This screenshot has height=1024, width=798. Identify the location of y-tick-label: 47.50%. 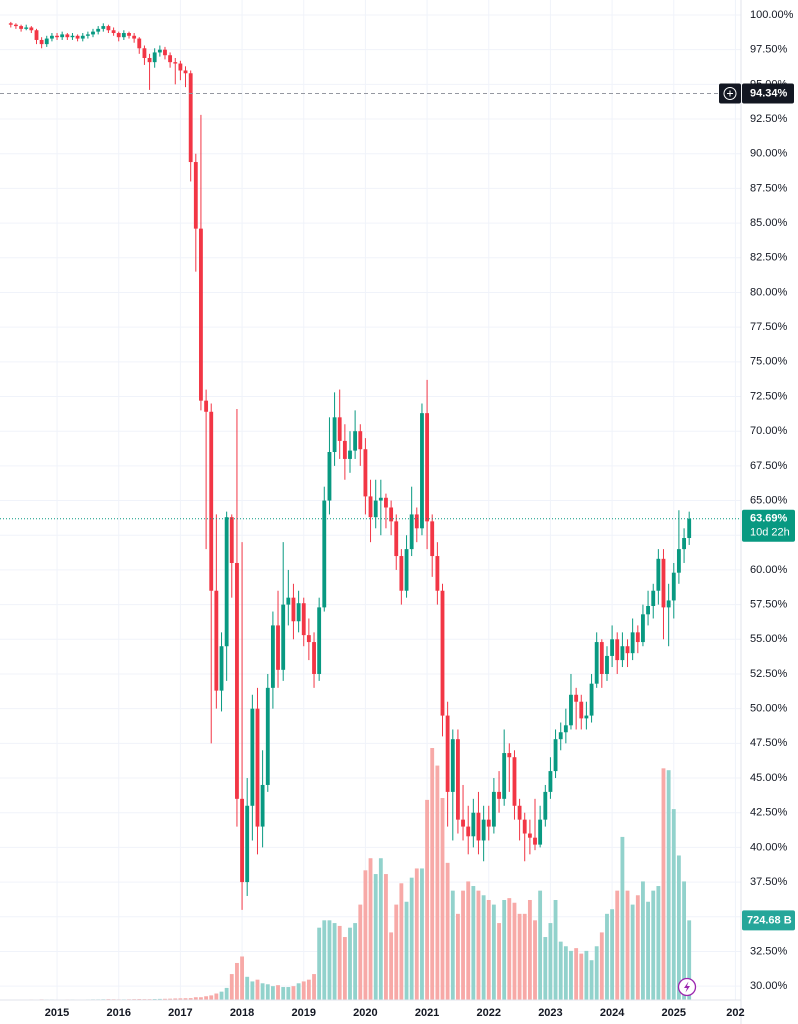
(769, 743).